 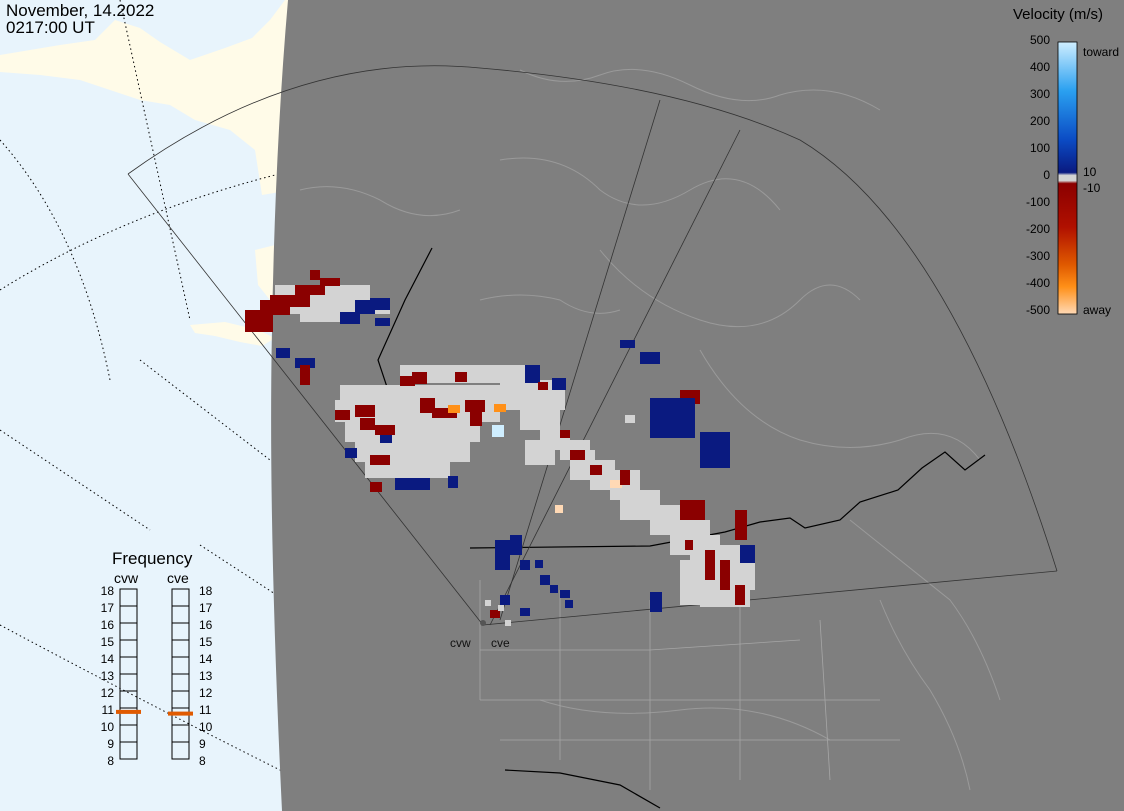 What do you see at coordinates (1097, 310) in the screenshot?
I see `velocity-away-label: away` at bounding box center [1097, 310].